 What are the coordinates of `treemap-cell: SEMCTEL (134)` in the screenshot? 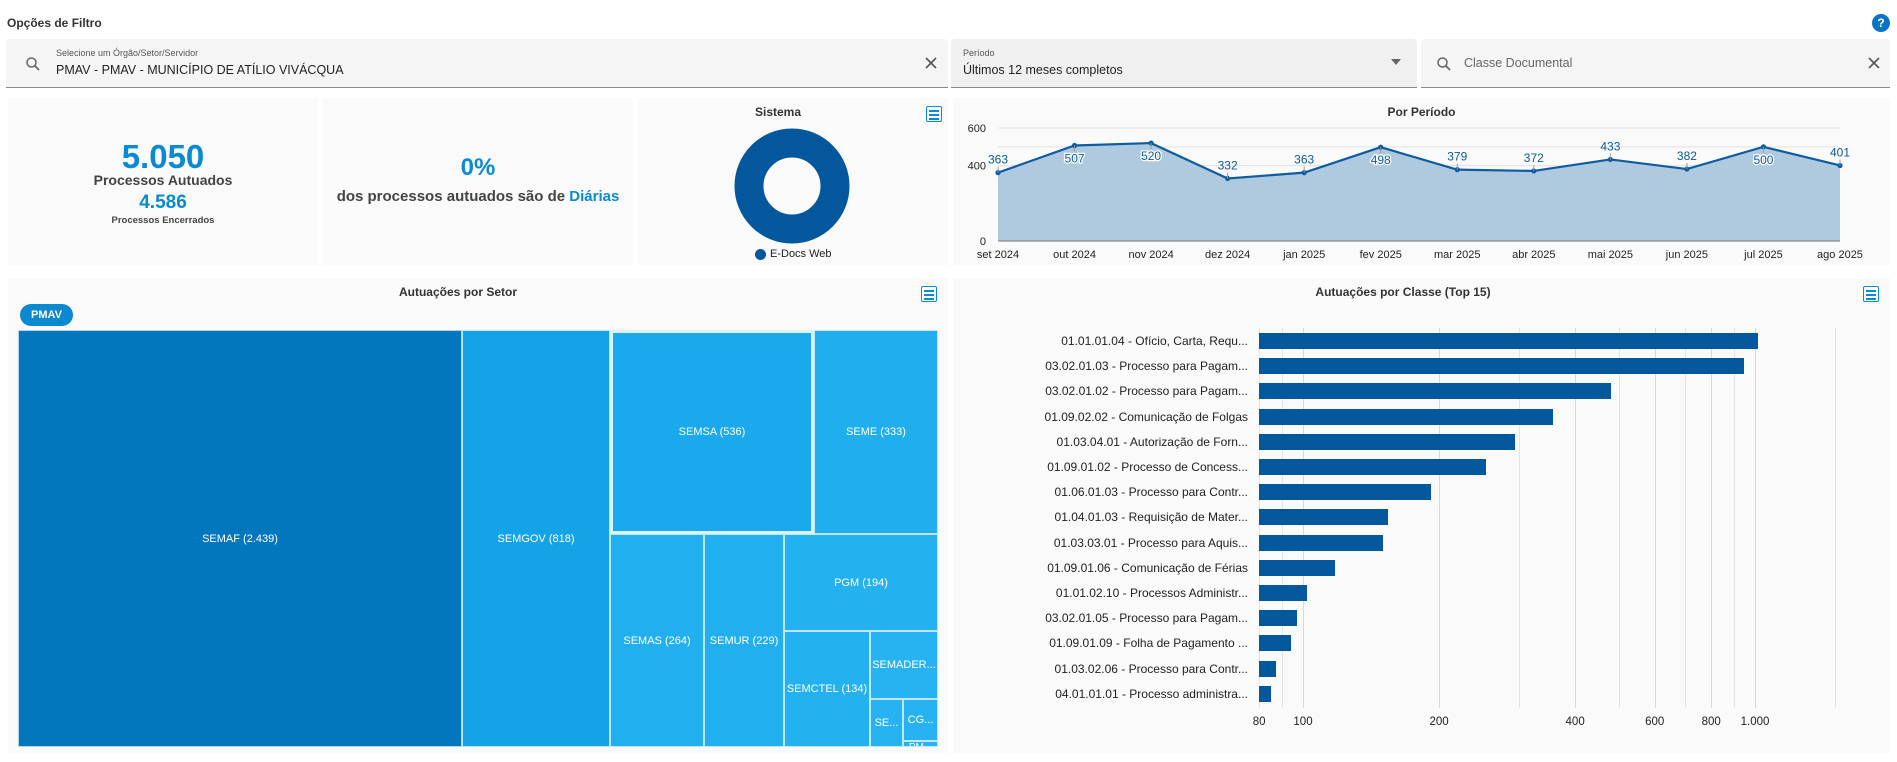 It's located at (827, 689).